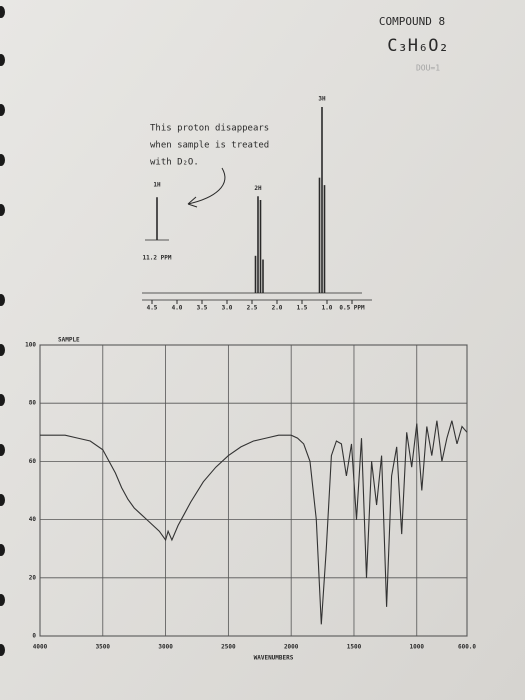 This screenshot has height=700, width=525. Describe the element at coordinates (33, 577) in the screenshot. I see `y-tick-label: 20` at that location.